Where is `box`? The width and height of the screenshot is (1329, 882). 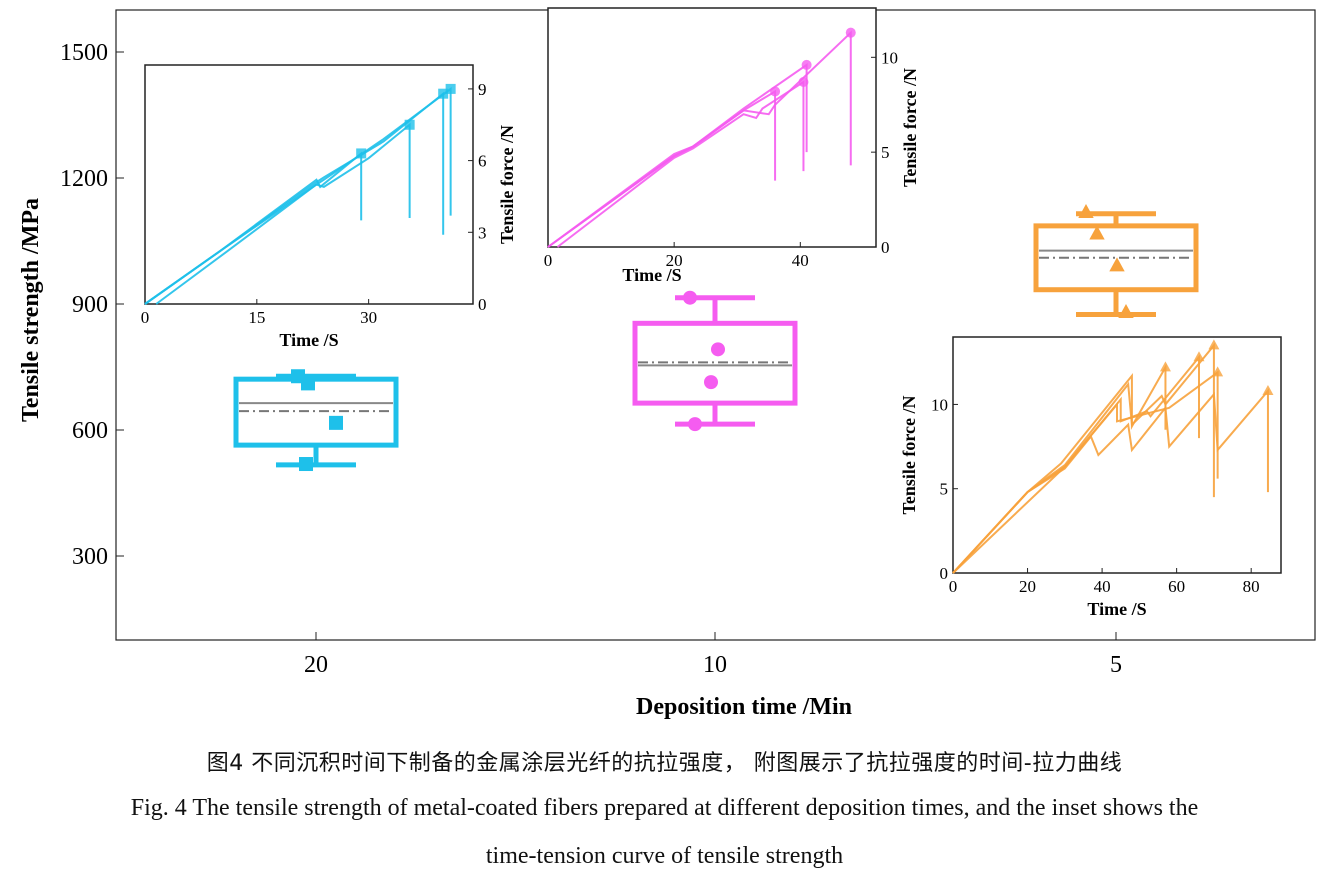
box is located at coordinates (316, 412).